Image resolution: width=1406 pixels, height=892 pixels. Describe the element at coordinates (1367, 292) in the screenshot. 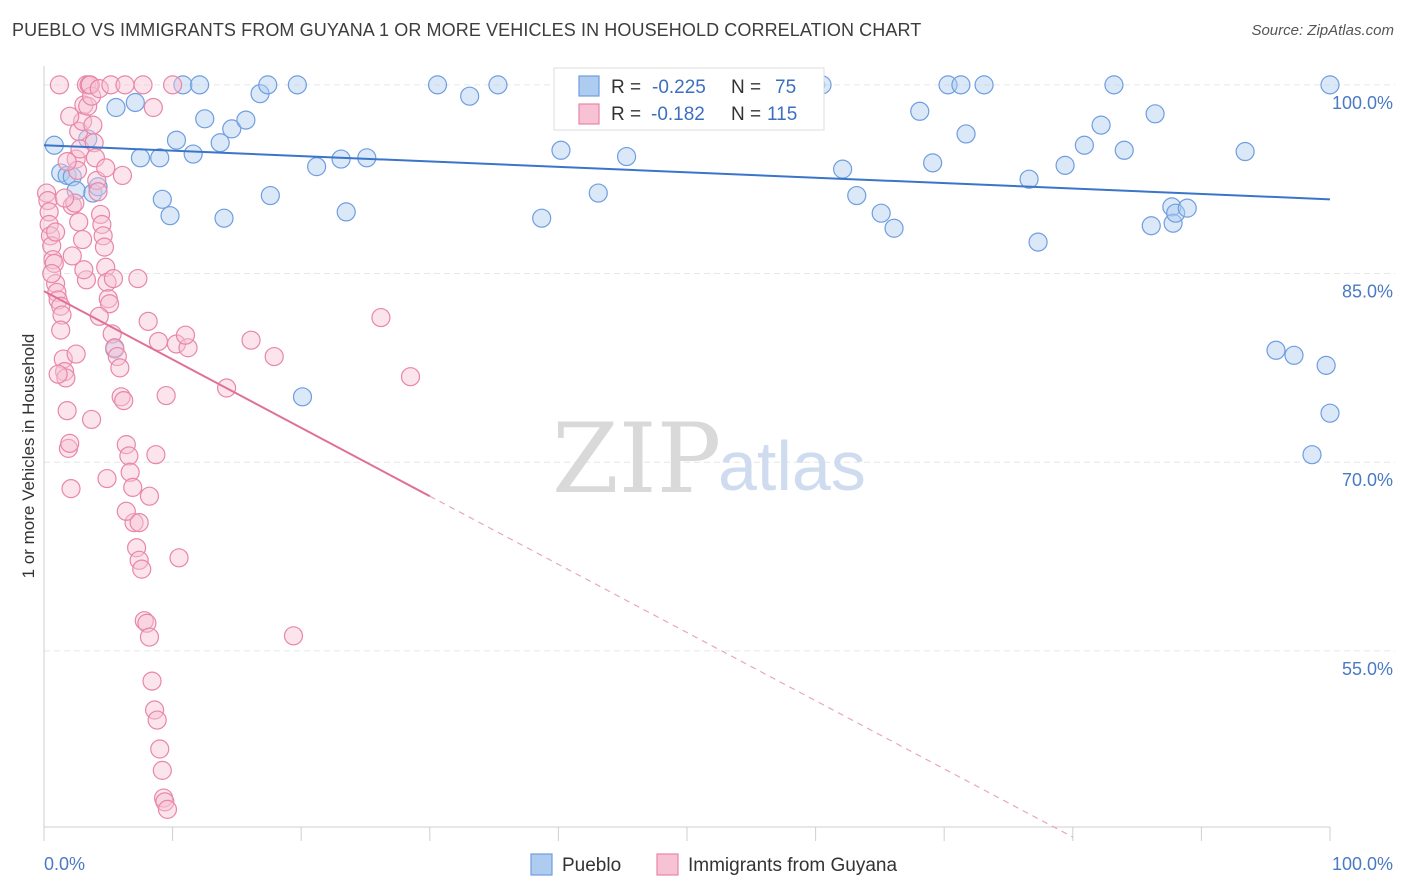

I see `y-tick-label-1: 85.0%` at that location.